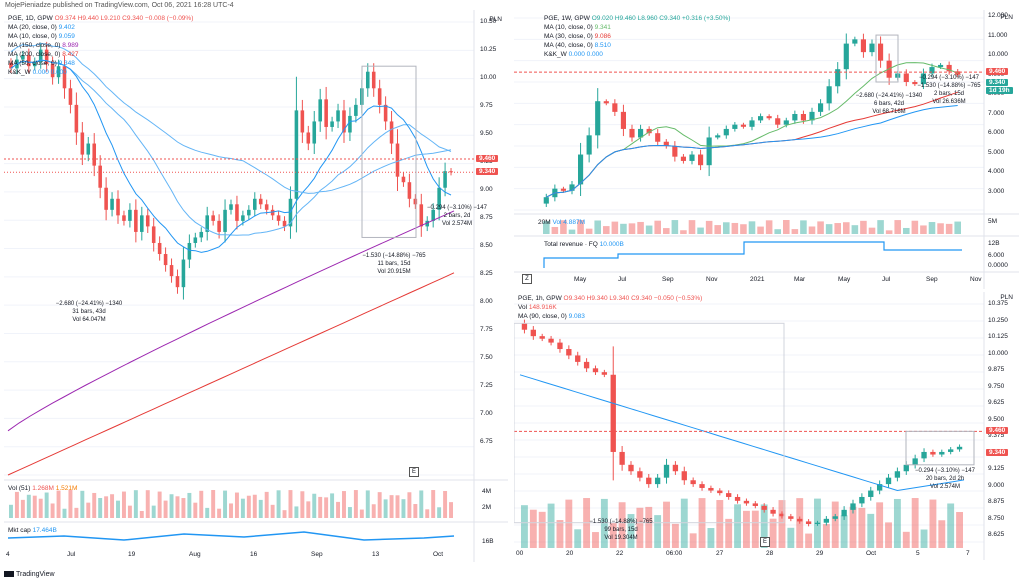 This screenshot has height=580, width=1023. Describe the element at coordinates (66, 63) in the screenshot. I see `legend-value: 9.348` at that location.